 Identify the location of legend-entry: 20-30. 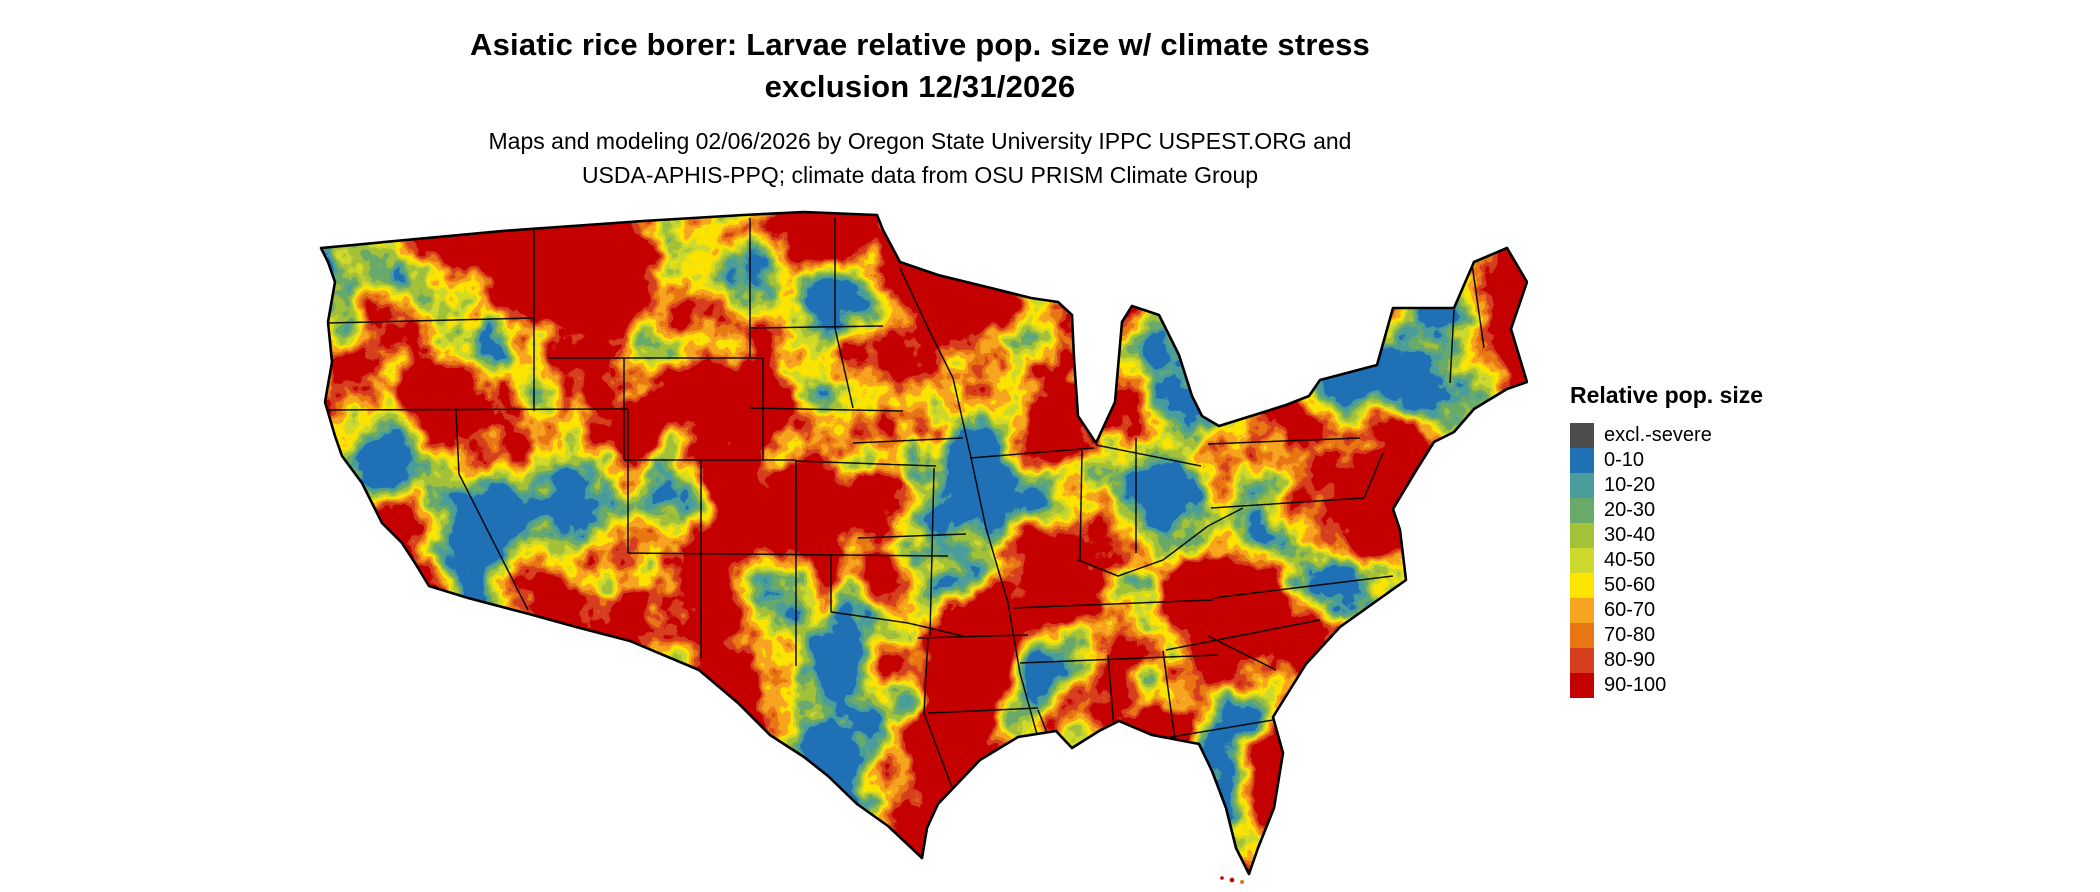
(1720, 510).